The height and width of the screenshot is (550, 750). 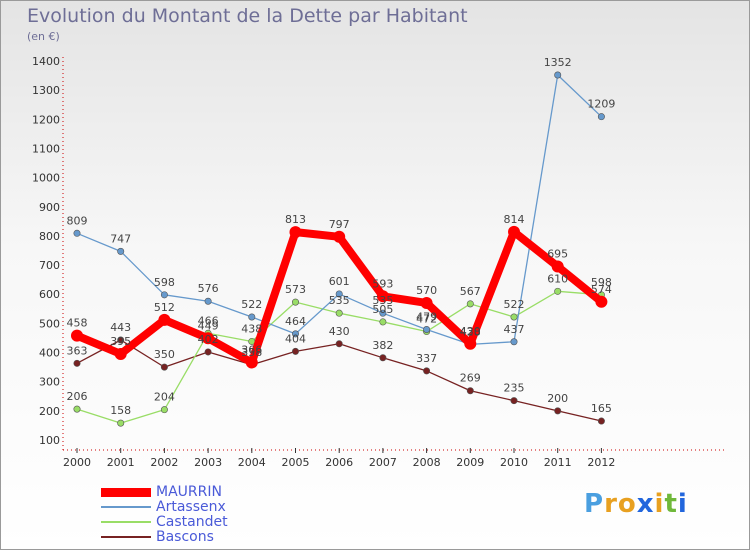 What do you see at coordinates (611, 504) in the screenshot?
I see `logo-letter: r` at bounding box center [611, 504].